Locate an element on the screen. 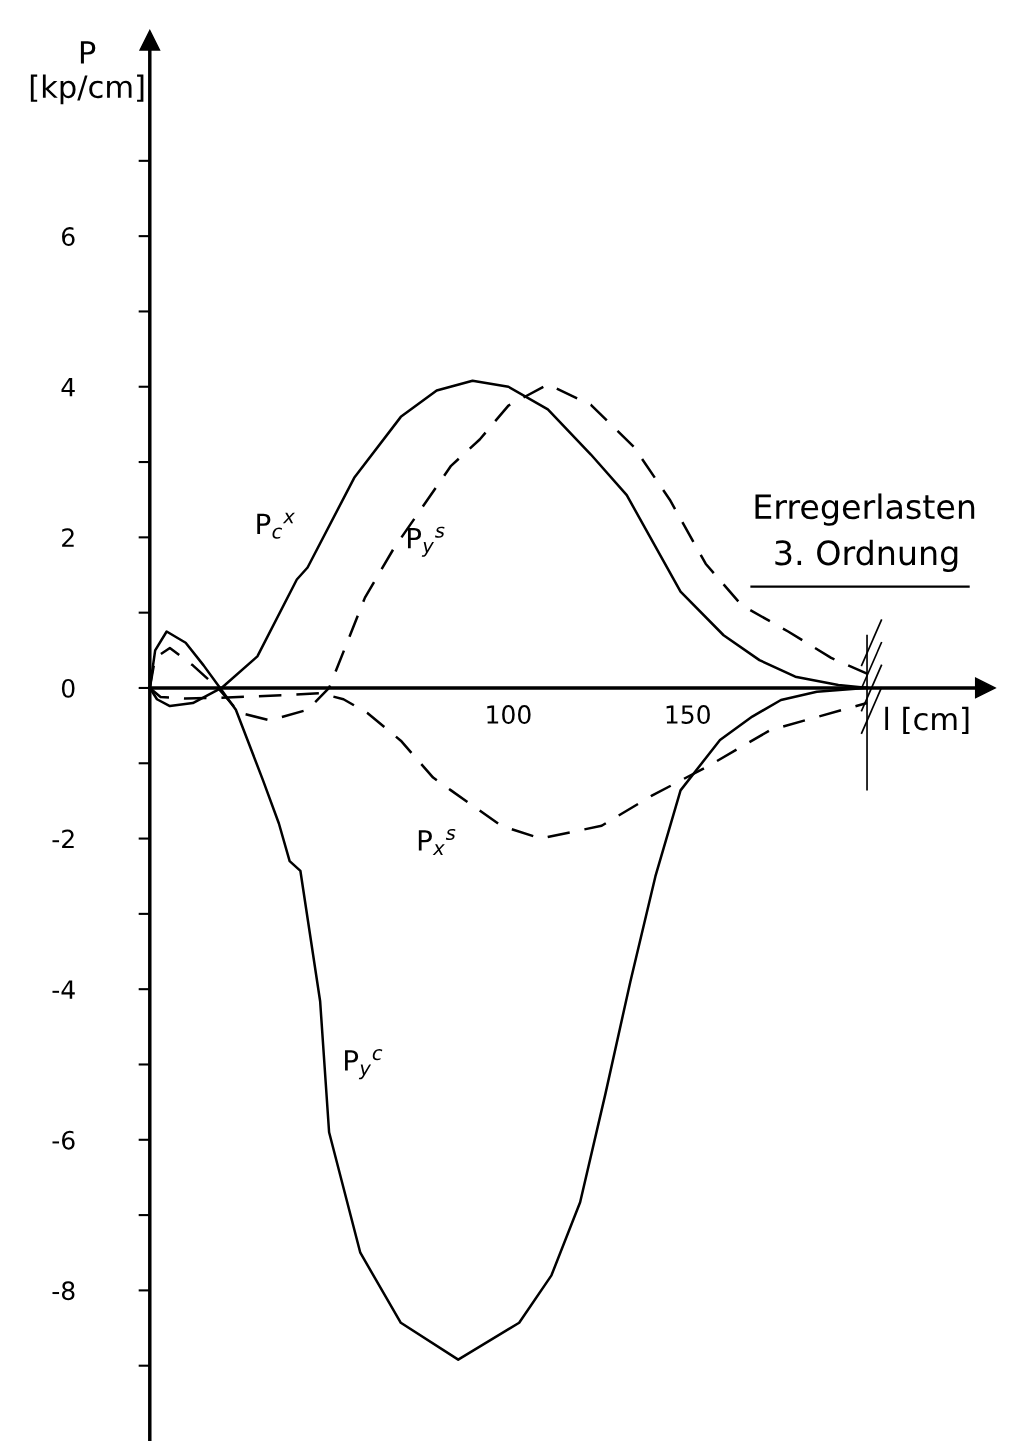  y-tick-label: 2 is located at coordinates (68, 537).